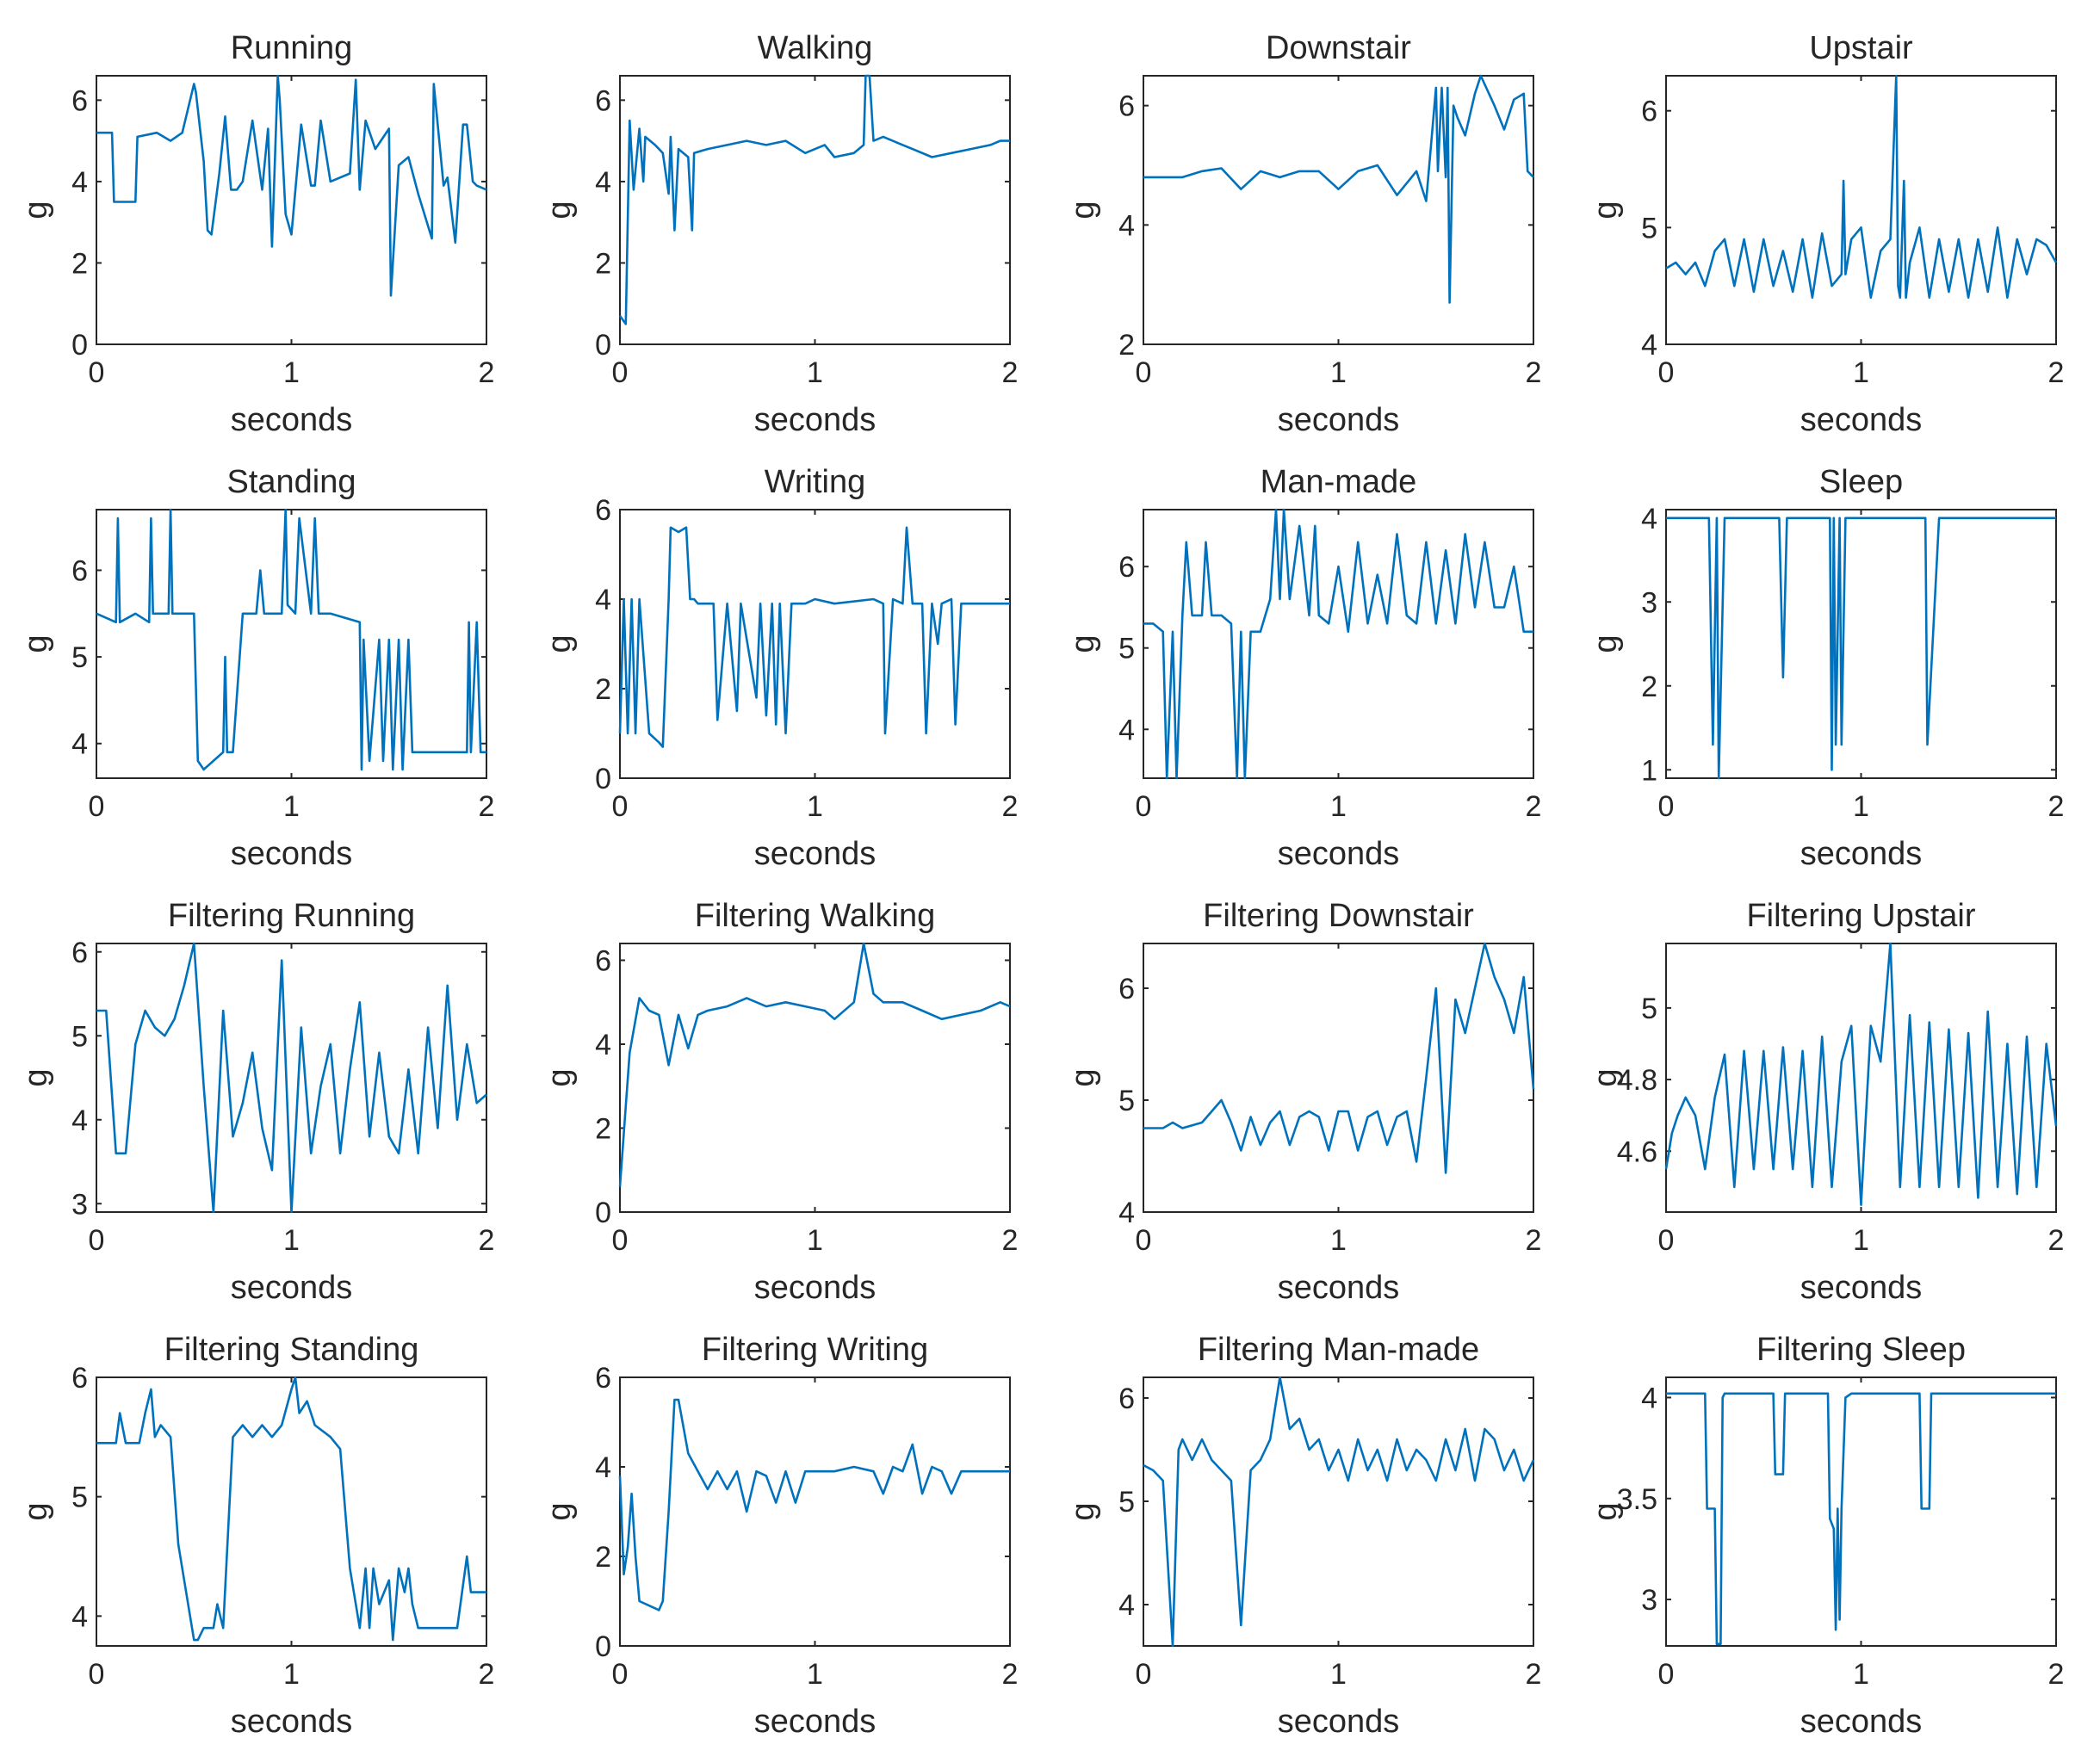 The width and height of the screenshot is (2100, 1763). I want to click on subplot: Walking seconds g 0 1 2 0 2 4 6, so click(780, 234).